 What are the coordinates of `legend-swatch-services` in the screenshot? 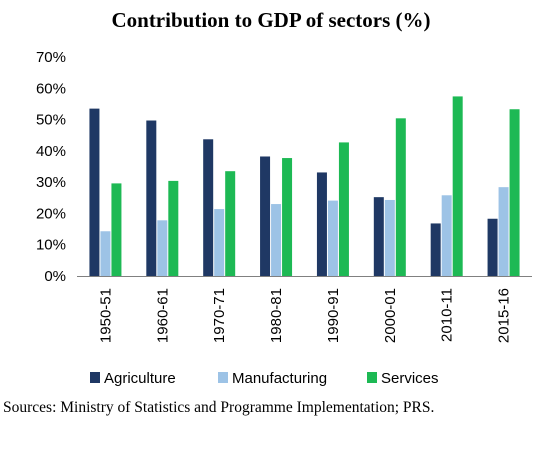 It's located at (372, 377).